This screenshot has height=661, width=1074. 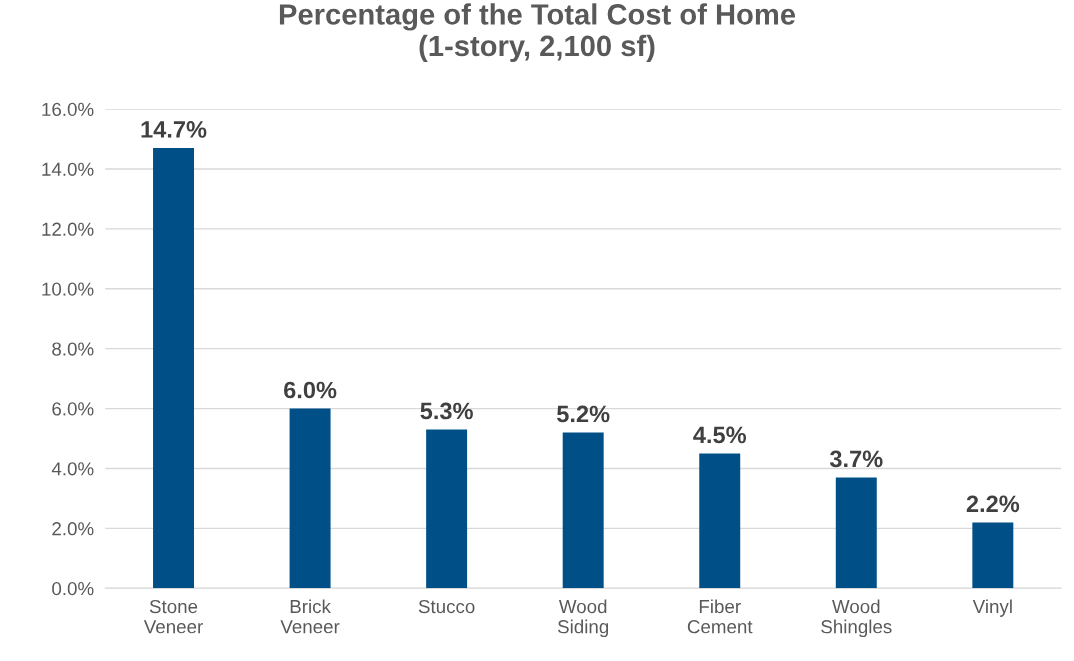 I want to click on x-tick-label: Fiber Cement, so click(x=720, y=616).